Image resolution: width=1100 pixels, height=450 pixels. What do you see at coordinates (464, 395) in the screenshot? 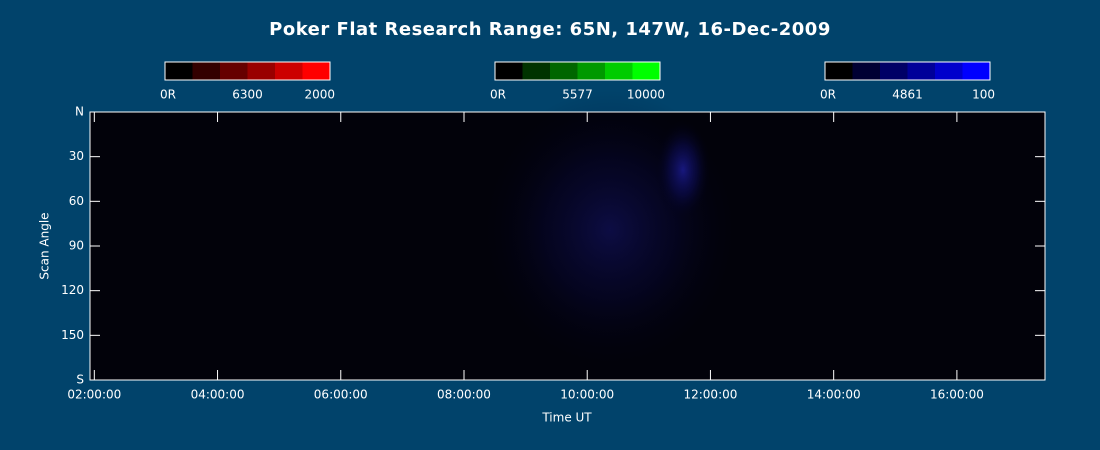
I see `x-tick-label: 08:00:00` at bounding box center [464, 395].